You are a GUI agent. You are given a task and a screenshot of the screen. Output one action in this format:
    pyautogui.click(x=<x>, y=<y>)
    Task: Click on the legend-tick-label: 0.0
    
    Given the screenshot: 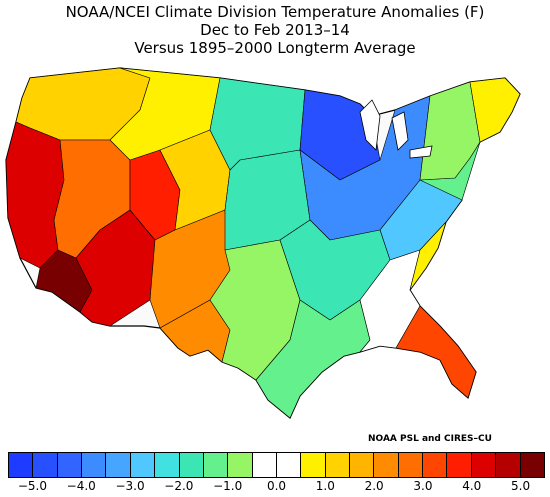 What is the action you would take?
    pyautogui.click(x=276, y=486)
    